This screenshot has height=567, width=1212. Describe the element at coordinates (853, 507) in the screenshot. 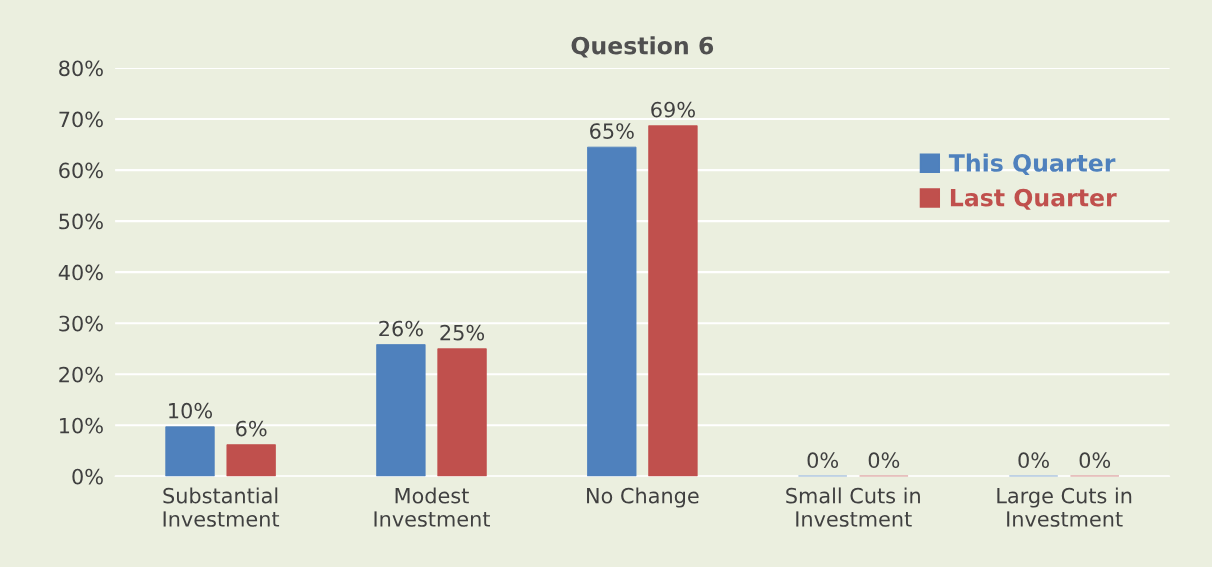

I see `x-tick-label: Small Cuts in Investment` at that location.